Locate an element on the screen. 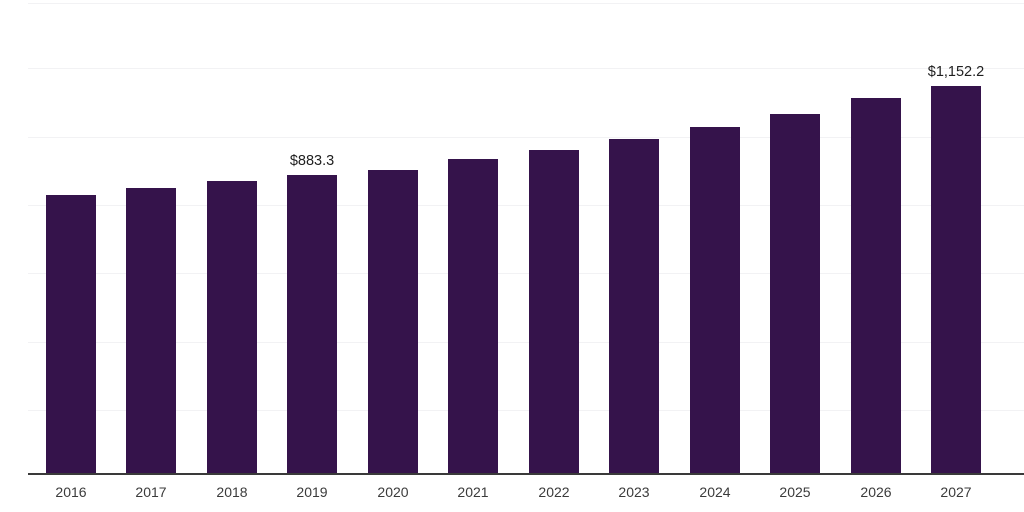 This screenshot has width=1024, height=512. x-axis-label-2025: 2025 is located at coordinates (795, 492).